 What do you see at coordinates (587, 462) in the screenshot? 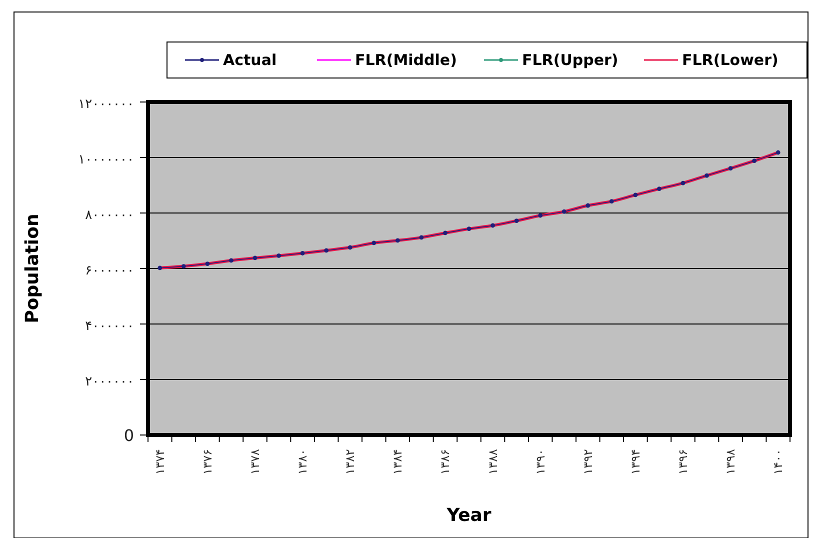
I see `x-tick-label: ۱۳۹۲` at bounding box center [587, 462].